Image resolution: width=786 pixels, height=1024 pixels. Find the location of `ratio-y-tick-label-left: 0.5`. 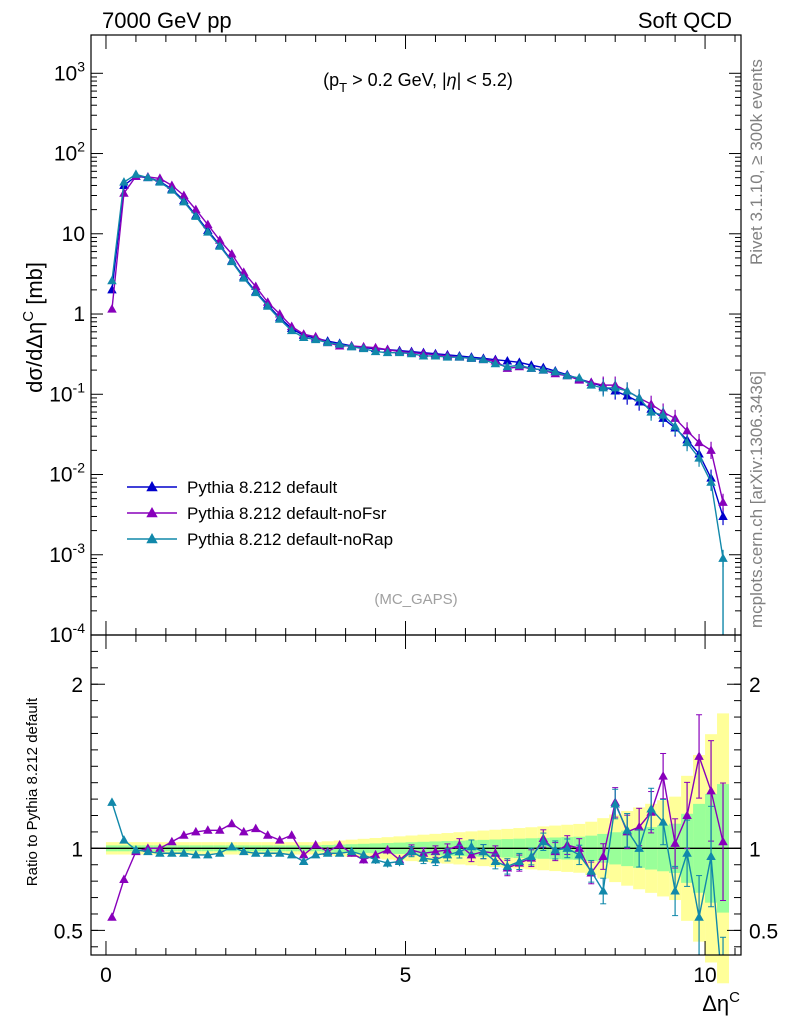

ratio-y-tick-label-left: 0.5 is located at coordinates (68, 931).